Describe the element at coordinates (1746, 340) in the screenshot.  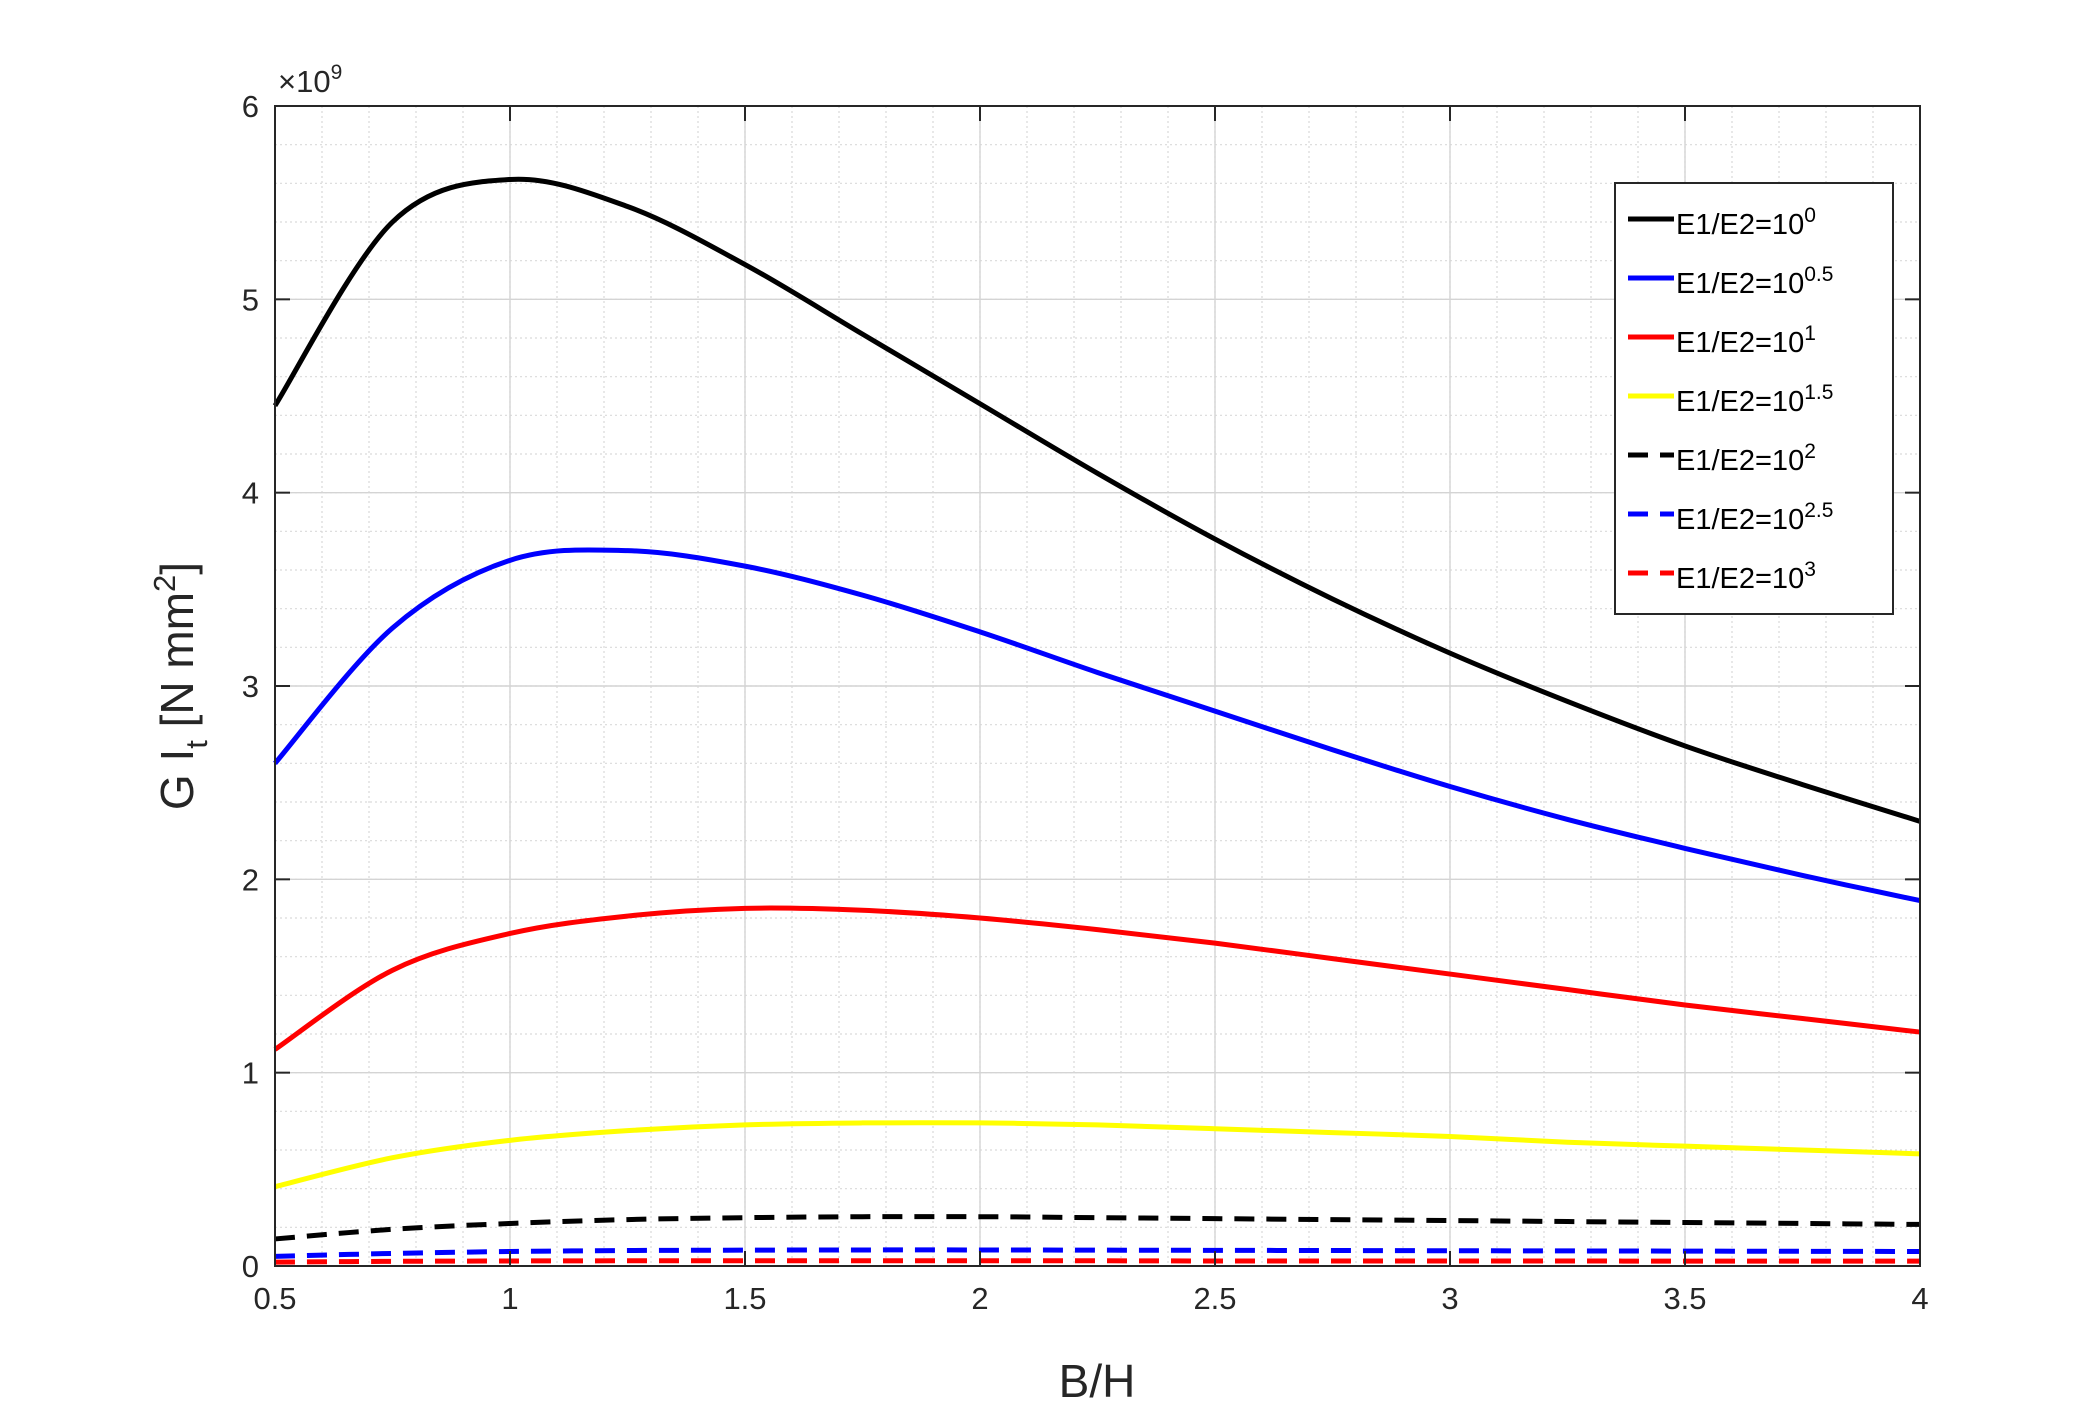
I see `legend-label-2: E1/E2=101` at that location.